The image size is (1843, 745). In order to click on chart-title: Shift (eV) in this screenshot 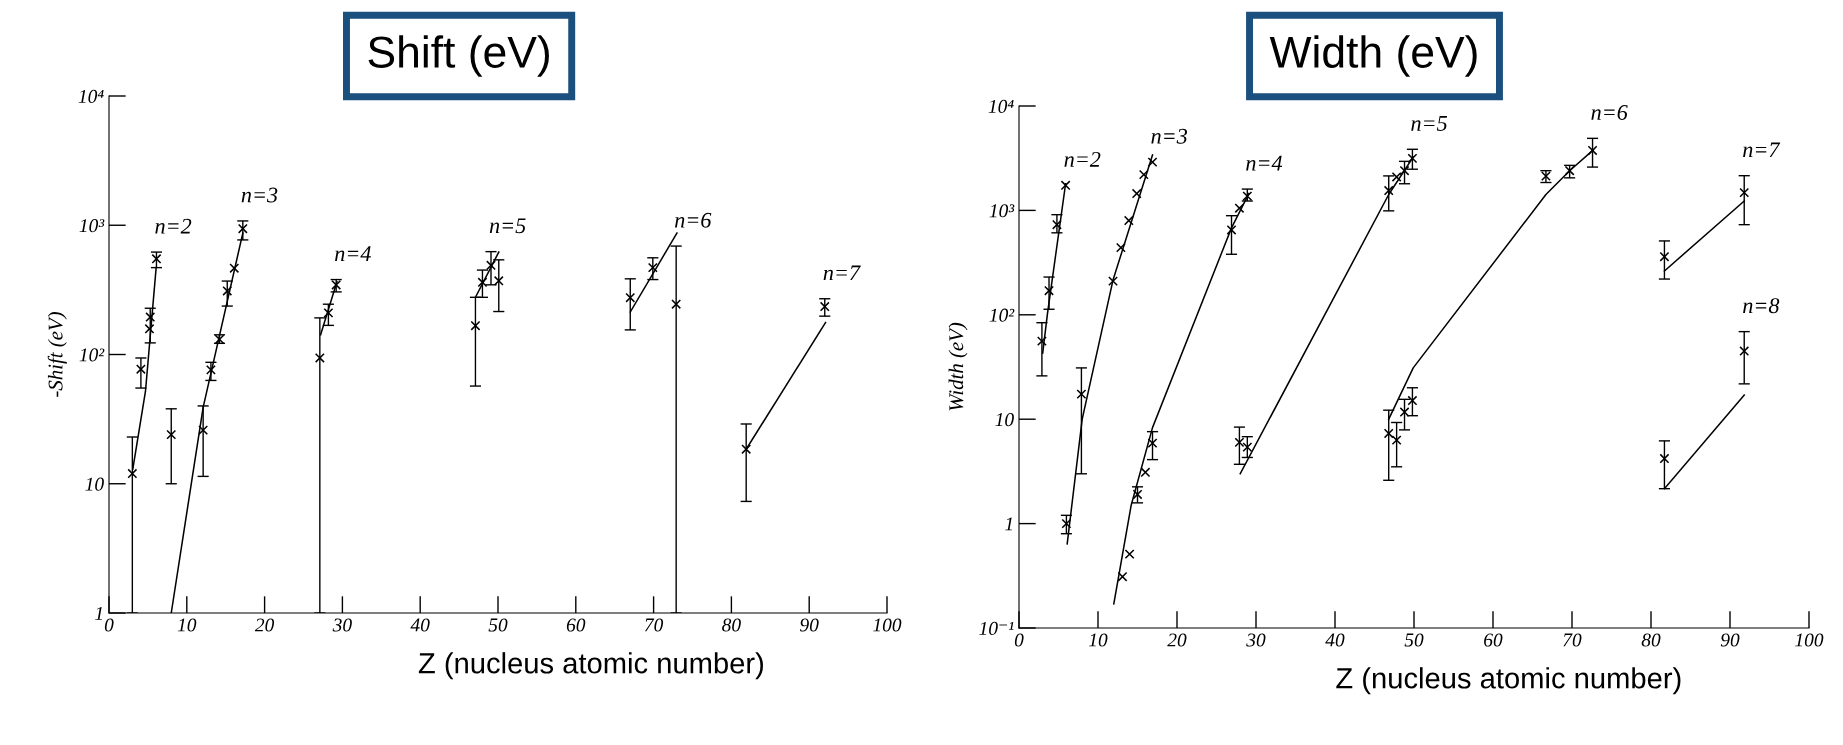, I will do `click(458, 56)`.